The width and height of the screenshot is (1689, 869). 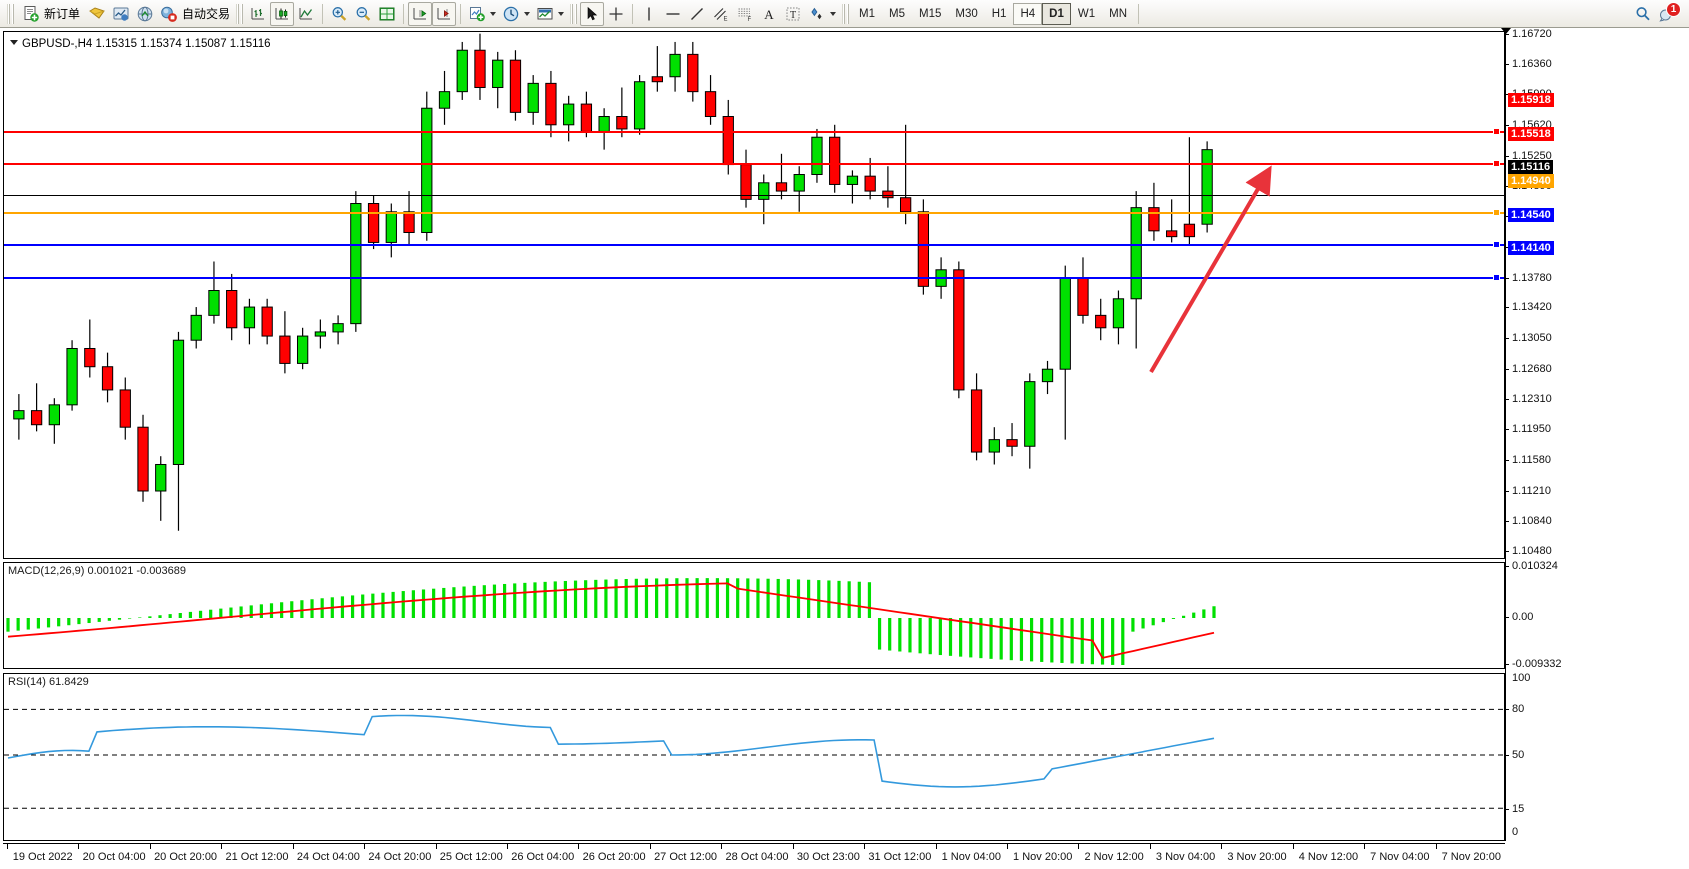 What do you see at coordinates (282, 13) in the screenshot?
I see `candlestick-chart-button` at bounding box center [282, 13].